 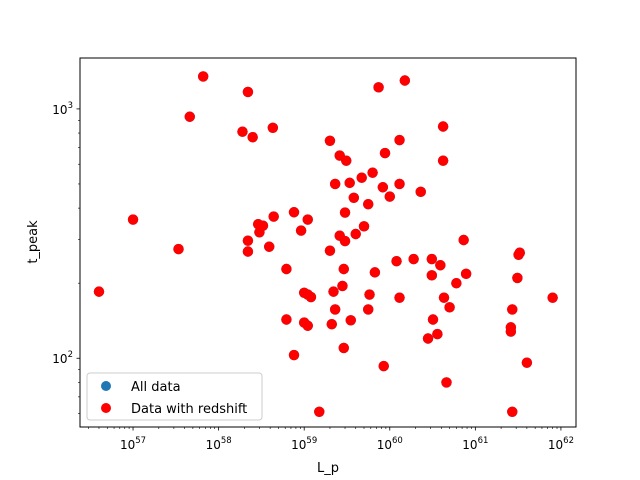 I want to click on legend-box, so click(x=174, y=396).